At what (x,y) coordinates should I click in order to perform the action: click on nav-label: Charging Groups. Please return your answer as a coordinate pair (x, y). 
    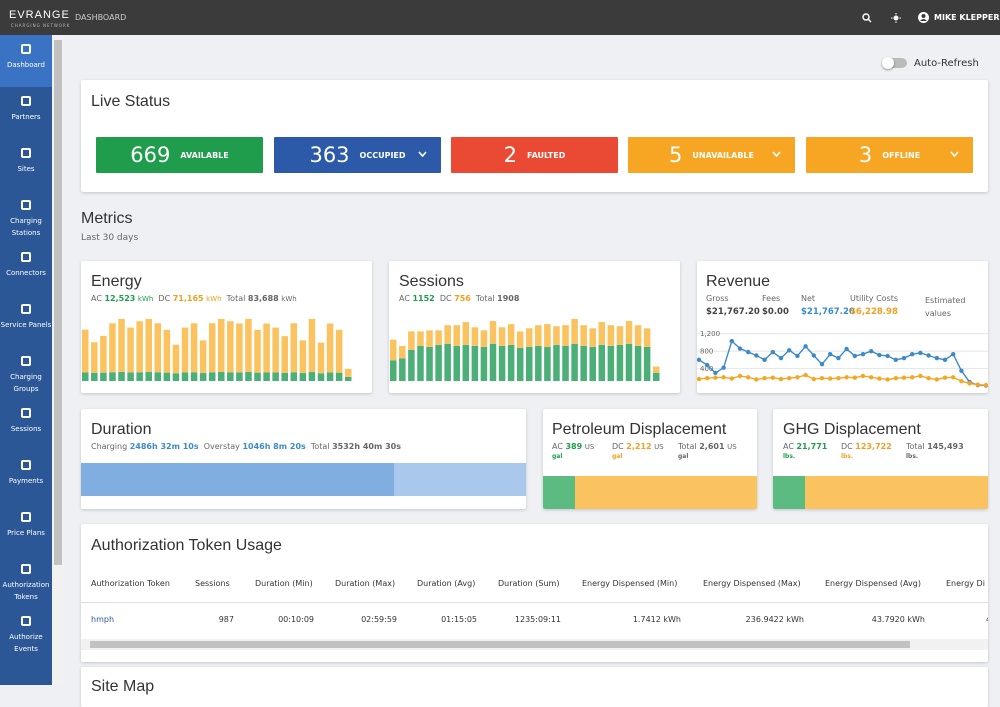
    Looking at the image, I should click on (26, 383).